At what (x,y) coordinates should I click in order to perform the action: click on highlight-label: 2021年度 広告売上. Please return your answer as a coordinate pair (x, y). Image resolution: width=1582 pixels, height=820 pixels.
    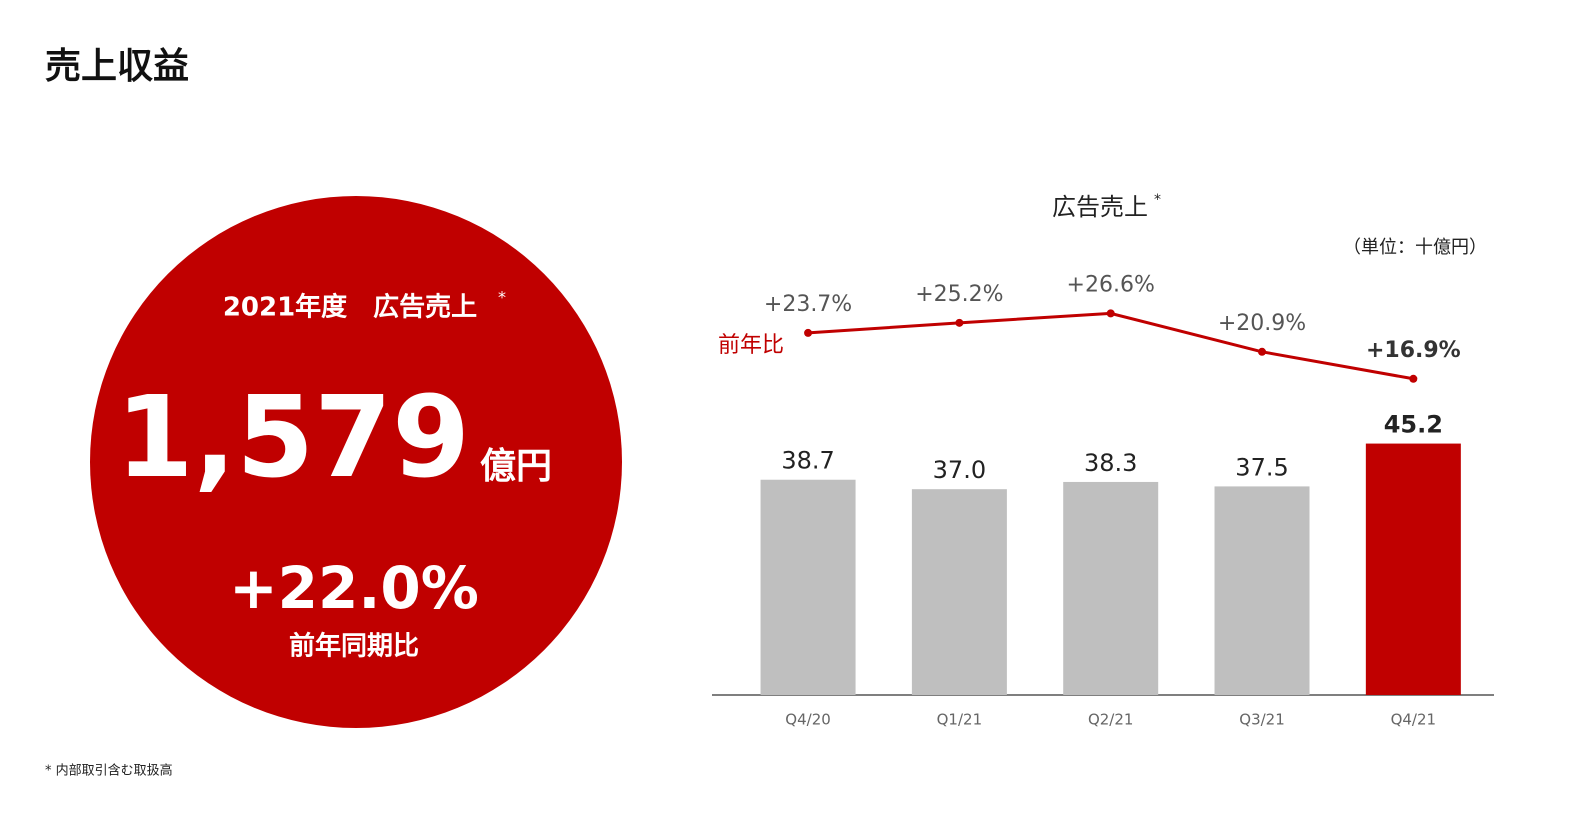
    Looking at the image, I should click on (350, 307).